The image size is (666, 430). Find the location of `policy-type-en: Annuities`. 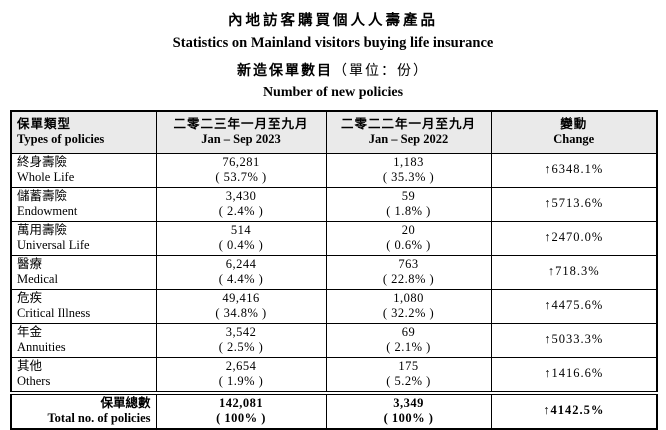

policy-type-en: Annuities is located at coordinates (41, 347).